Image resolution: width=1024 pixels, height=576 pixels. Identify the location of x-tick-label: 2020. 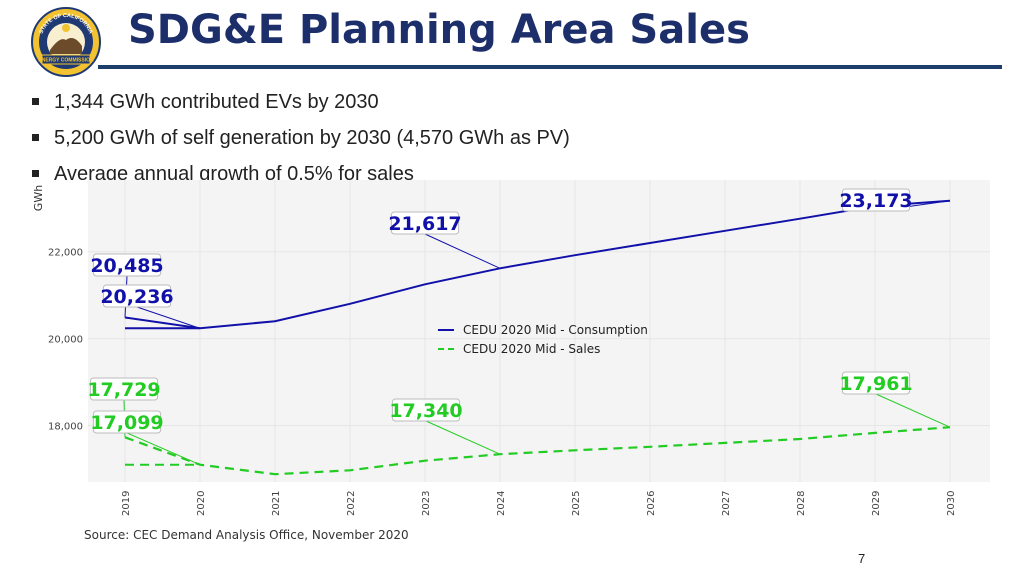
(201, 503).